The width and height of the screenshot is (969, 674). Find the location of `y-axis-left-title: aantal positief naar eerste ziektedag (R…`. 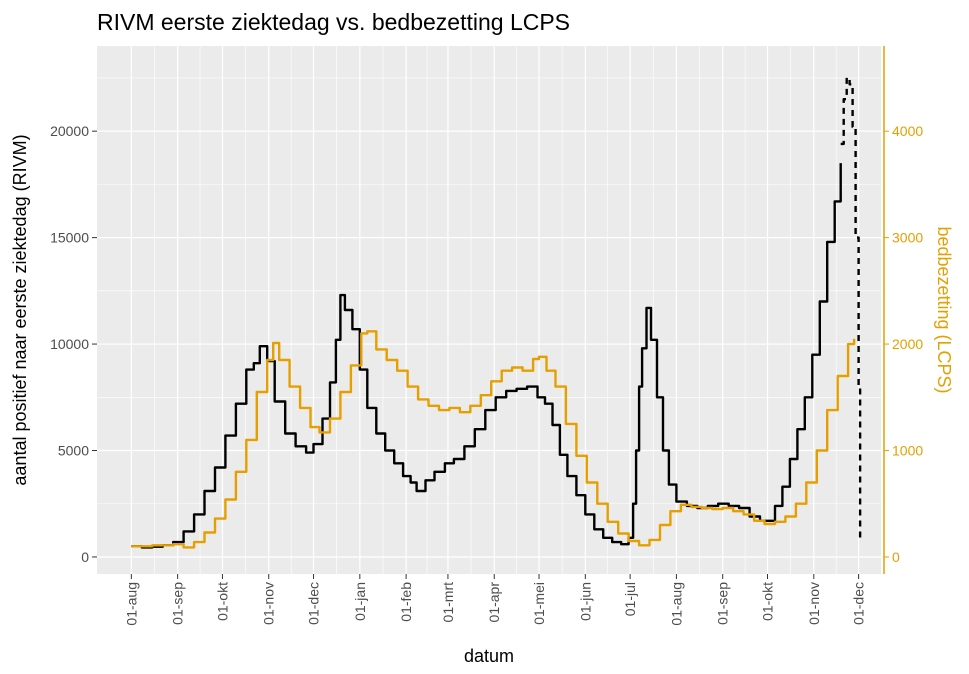

y-axis-left-title: aantal positief naar eerste ziektedag (R… is located at coordinates (20, 309).